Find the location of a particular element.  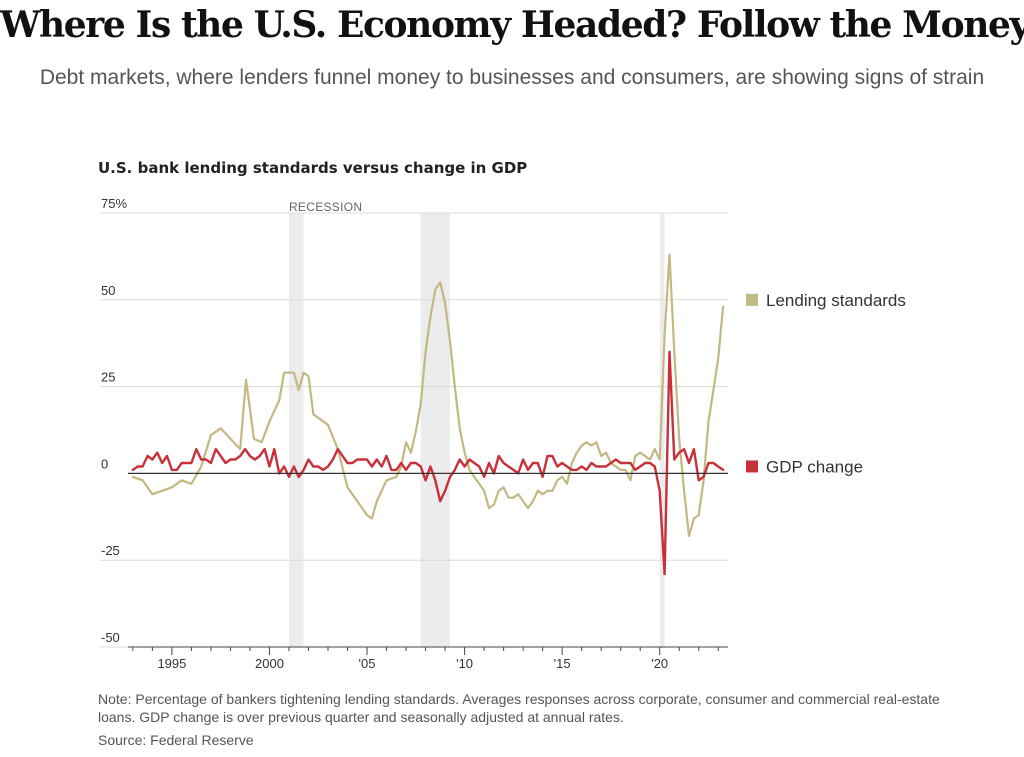

recession-label: RECESSION is located at coordinates (325, 207).